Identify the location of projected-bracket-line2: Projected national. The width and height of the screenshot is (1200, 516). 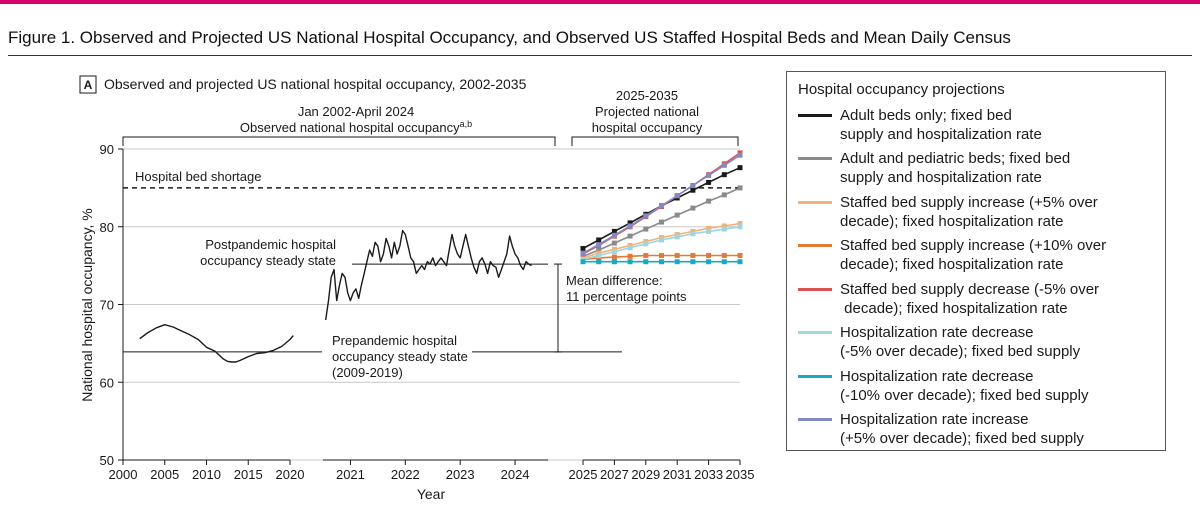
(647, 111).